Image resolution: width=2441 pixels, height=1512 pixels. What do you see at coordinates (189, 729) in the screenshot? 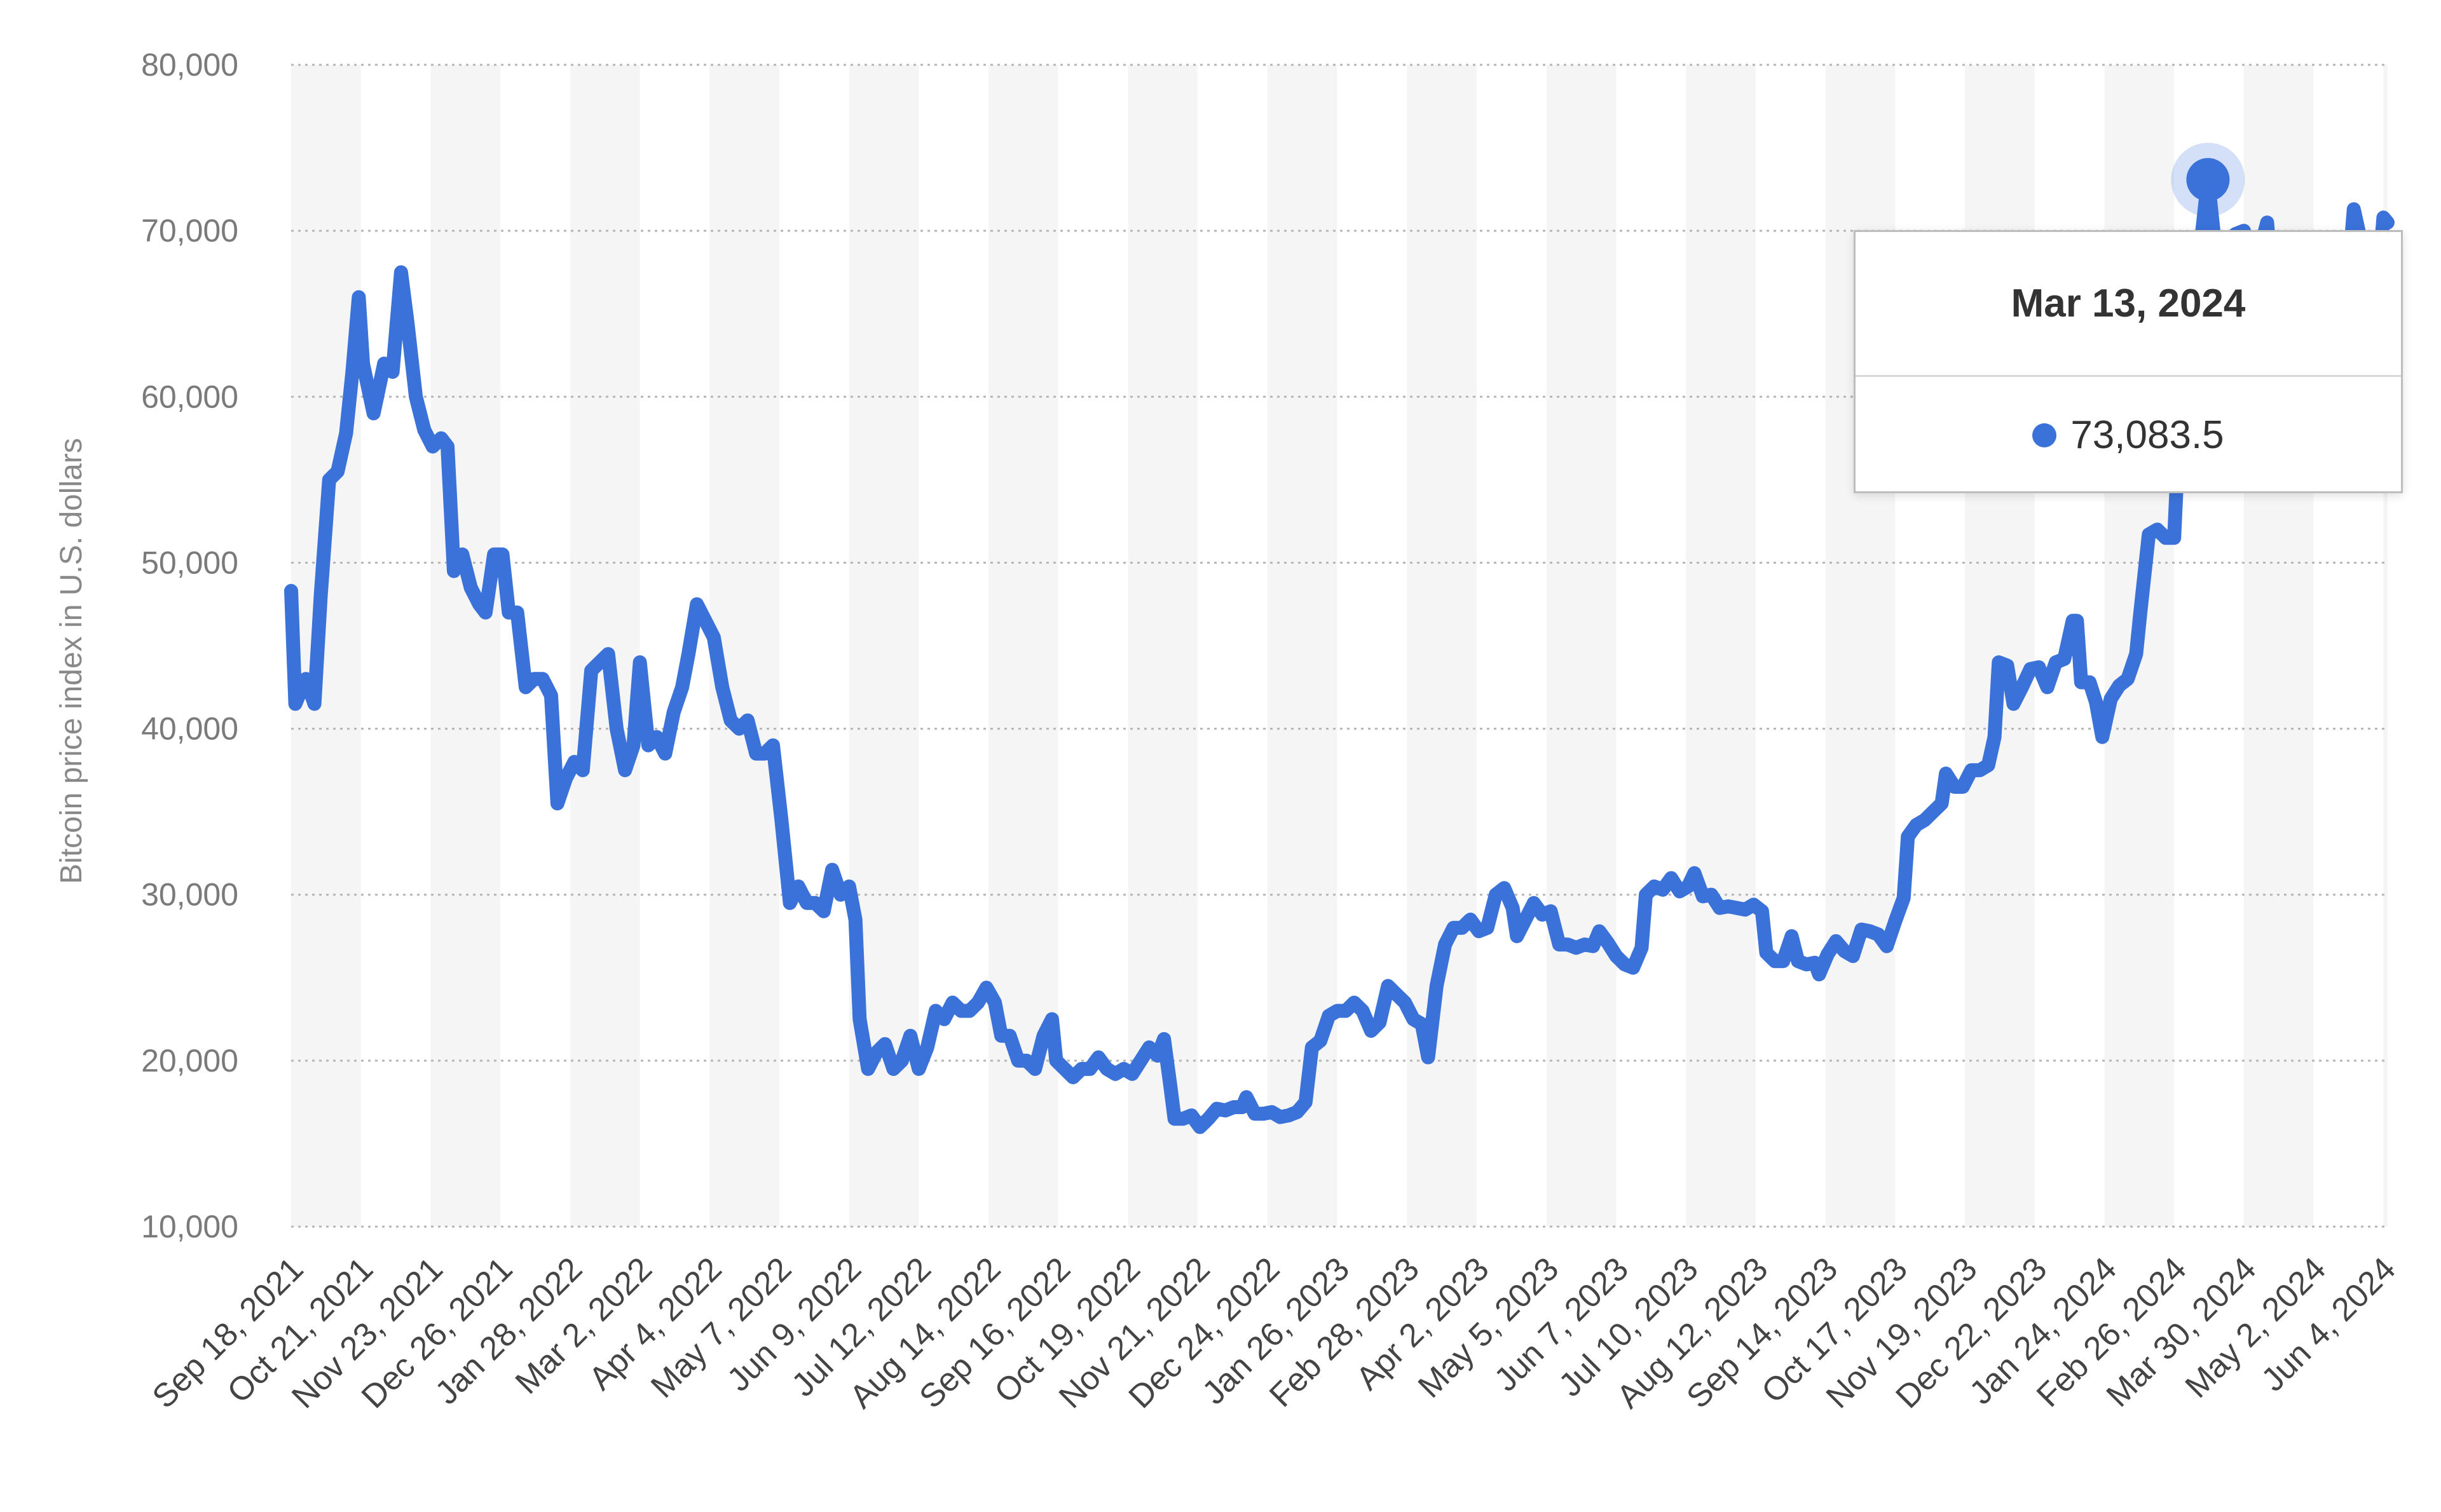
I see `y-tick-label: 40,000` at bounding box center [189, 729].